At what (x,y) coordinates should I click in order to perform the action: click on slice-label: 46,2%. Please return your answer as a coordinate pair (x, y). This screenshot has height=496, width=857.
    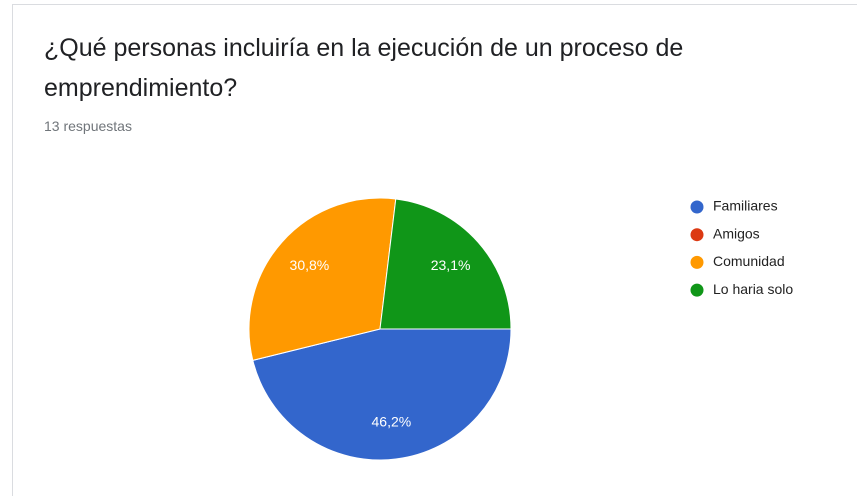
    Looking at the image, I should click on (392, 421).